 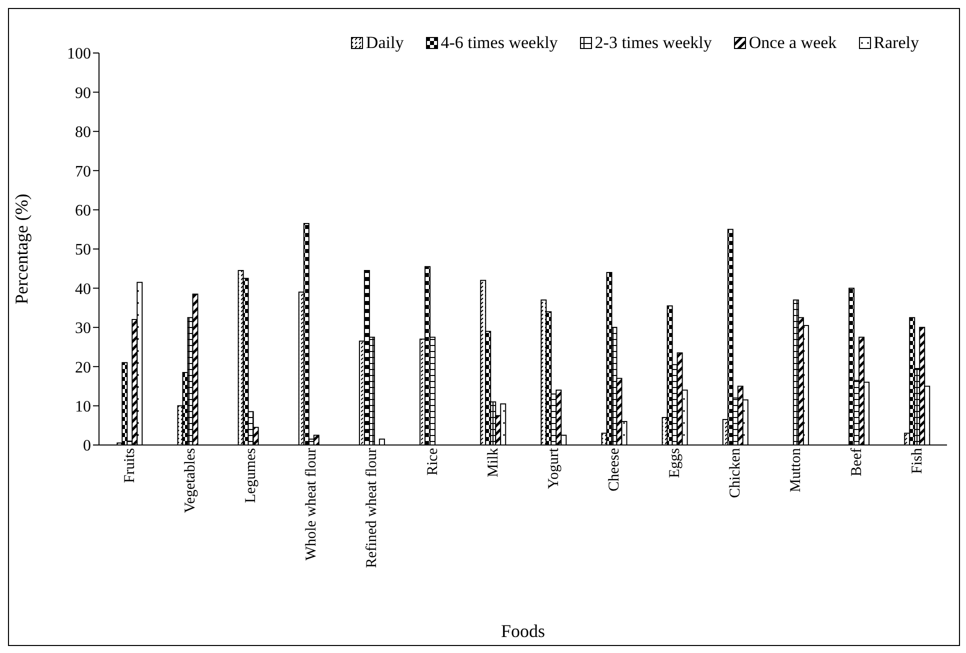 What do you see at coordinates (554, 468) in the screenshot?
I see `x-tick-label: Yogurt` at bounding box center [554, 468].